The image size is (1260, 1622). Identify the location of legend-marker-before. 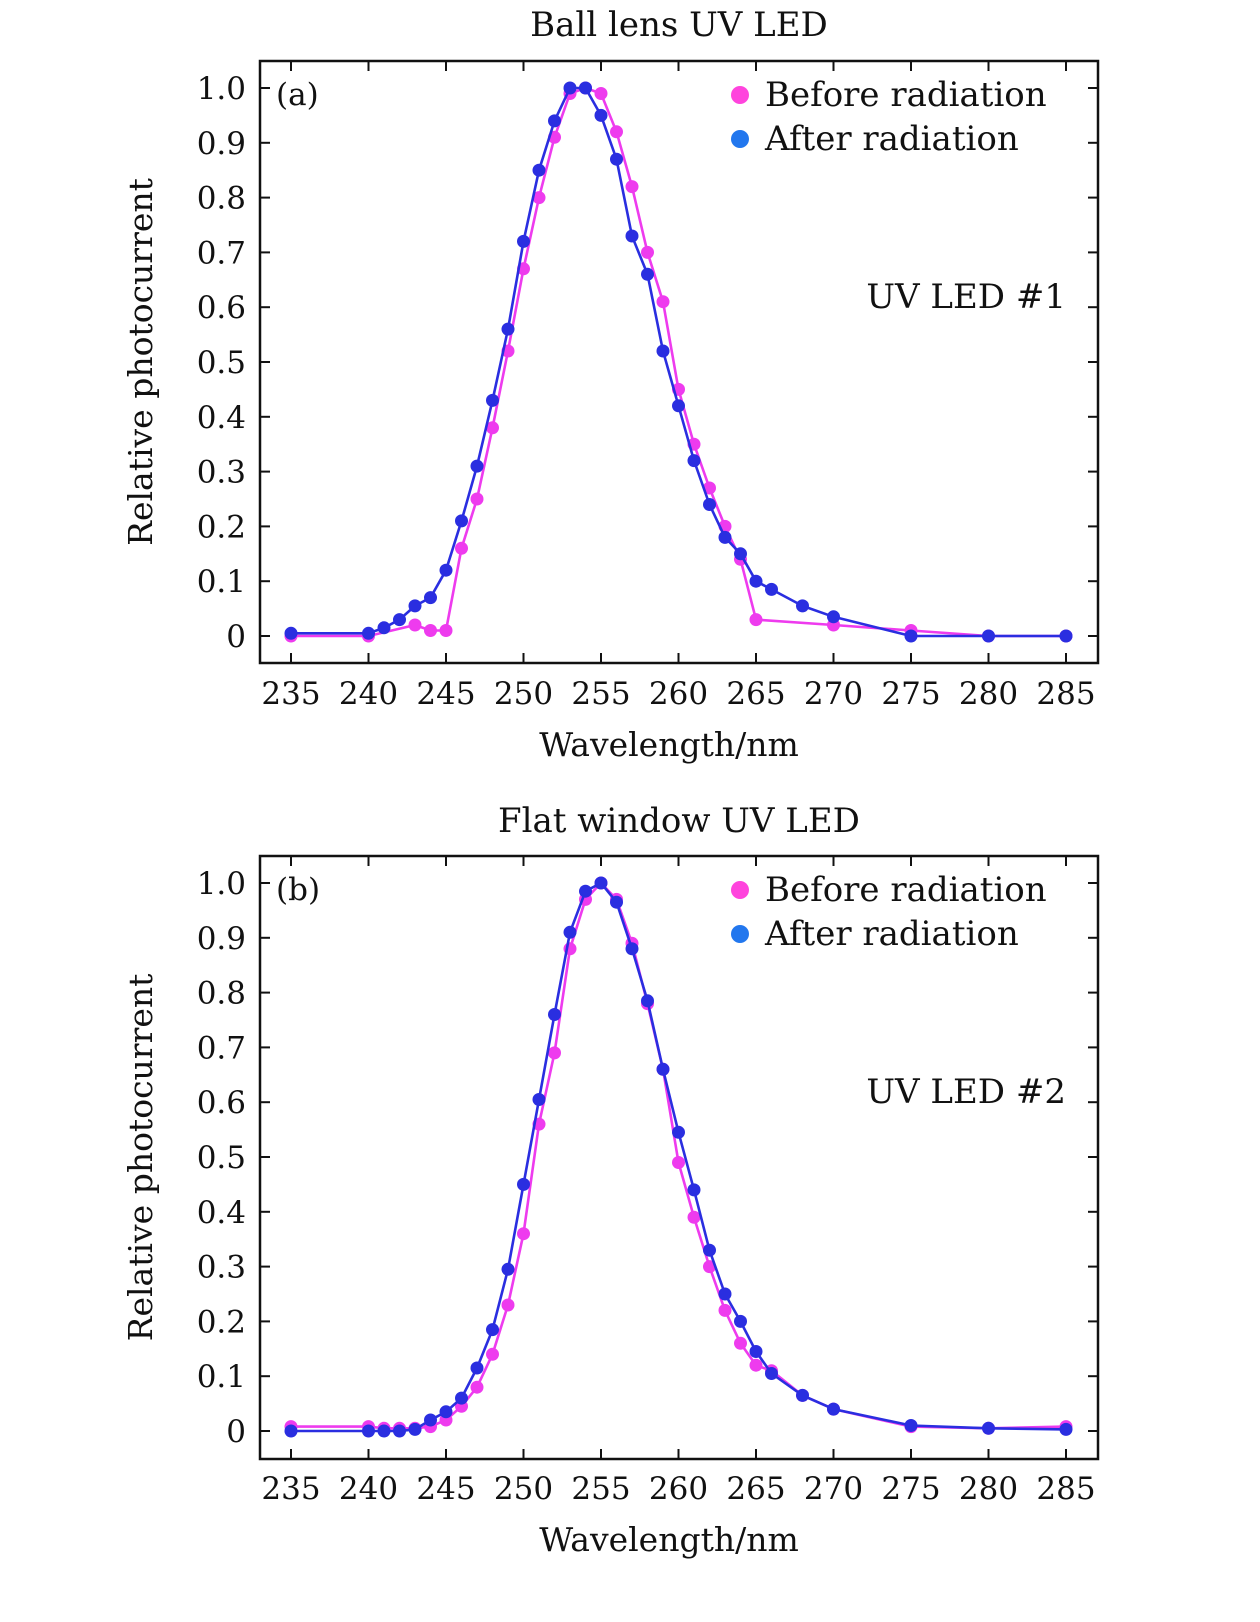
(740, 890).